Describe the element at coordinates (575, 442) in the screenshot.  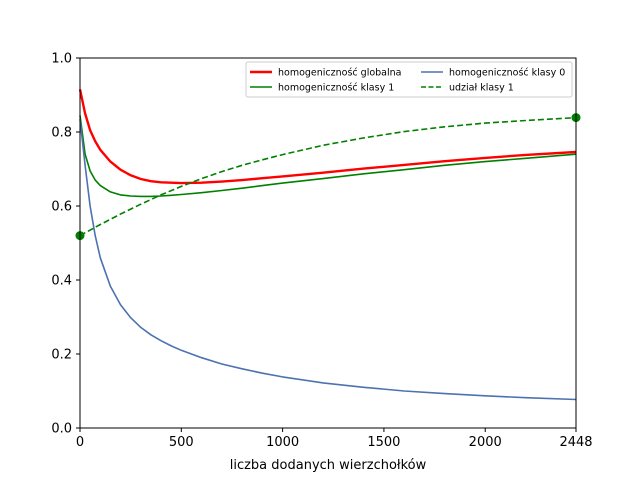
I see `x-tick-label: 2448` at that location.